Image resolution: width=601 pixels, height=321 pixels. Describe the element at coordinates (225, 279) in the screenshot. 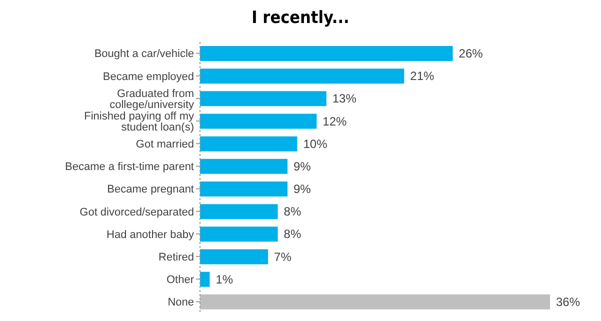

I see `data-label: 1%` at that location.